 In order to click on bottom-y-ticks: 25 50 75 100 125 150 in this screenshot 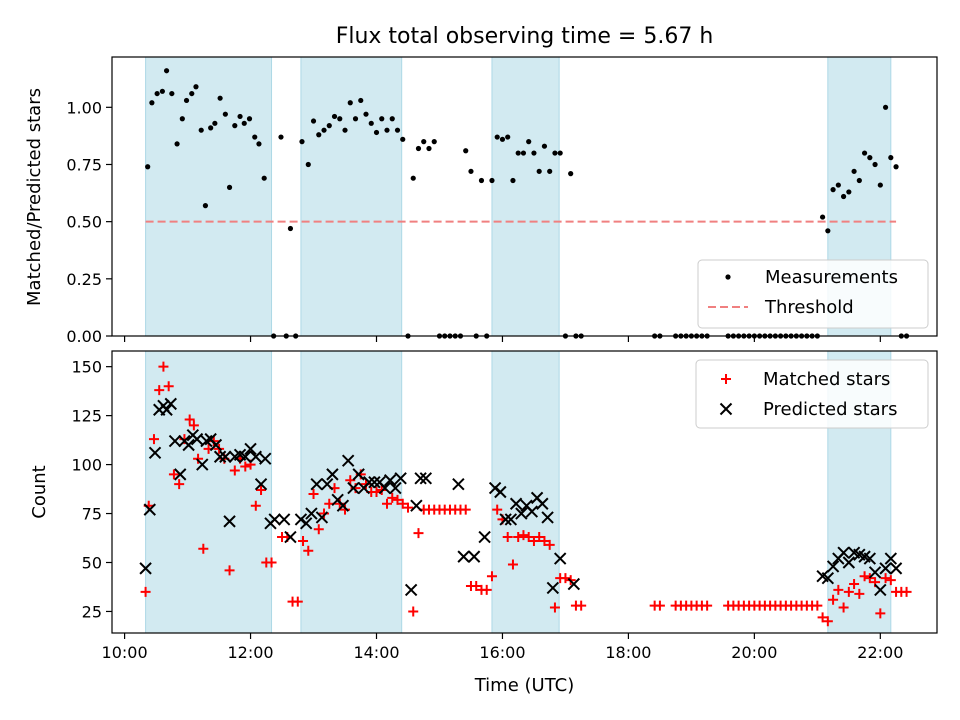, I will do `click(91, 489)`.